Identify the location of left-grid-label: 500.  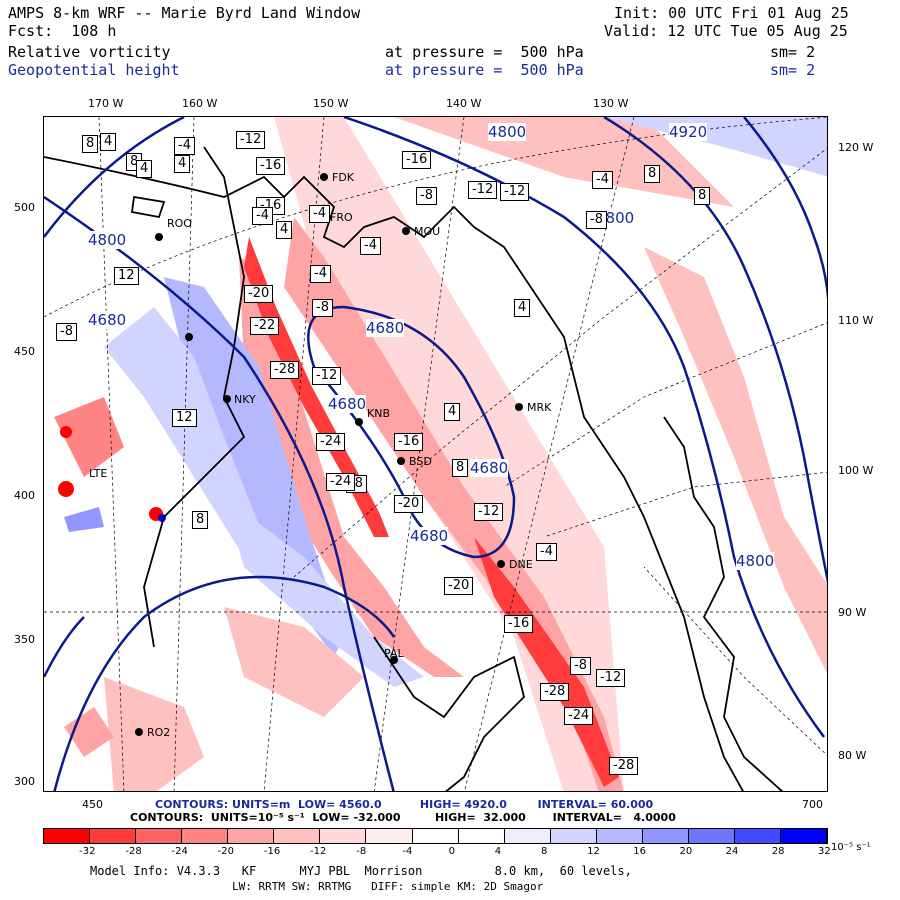
(24, 207).